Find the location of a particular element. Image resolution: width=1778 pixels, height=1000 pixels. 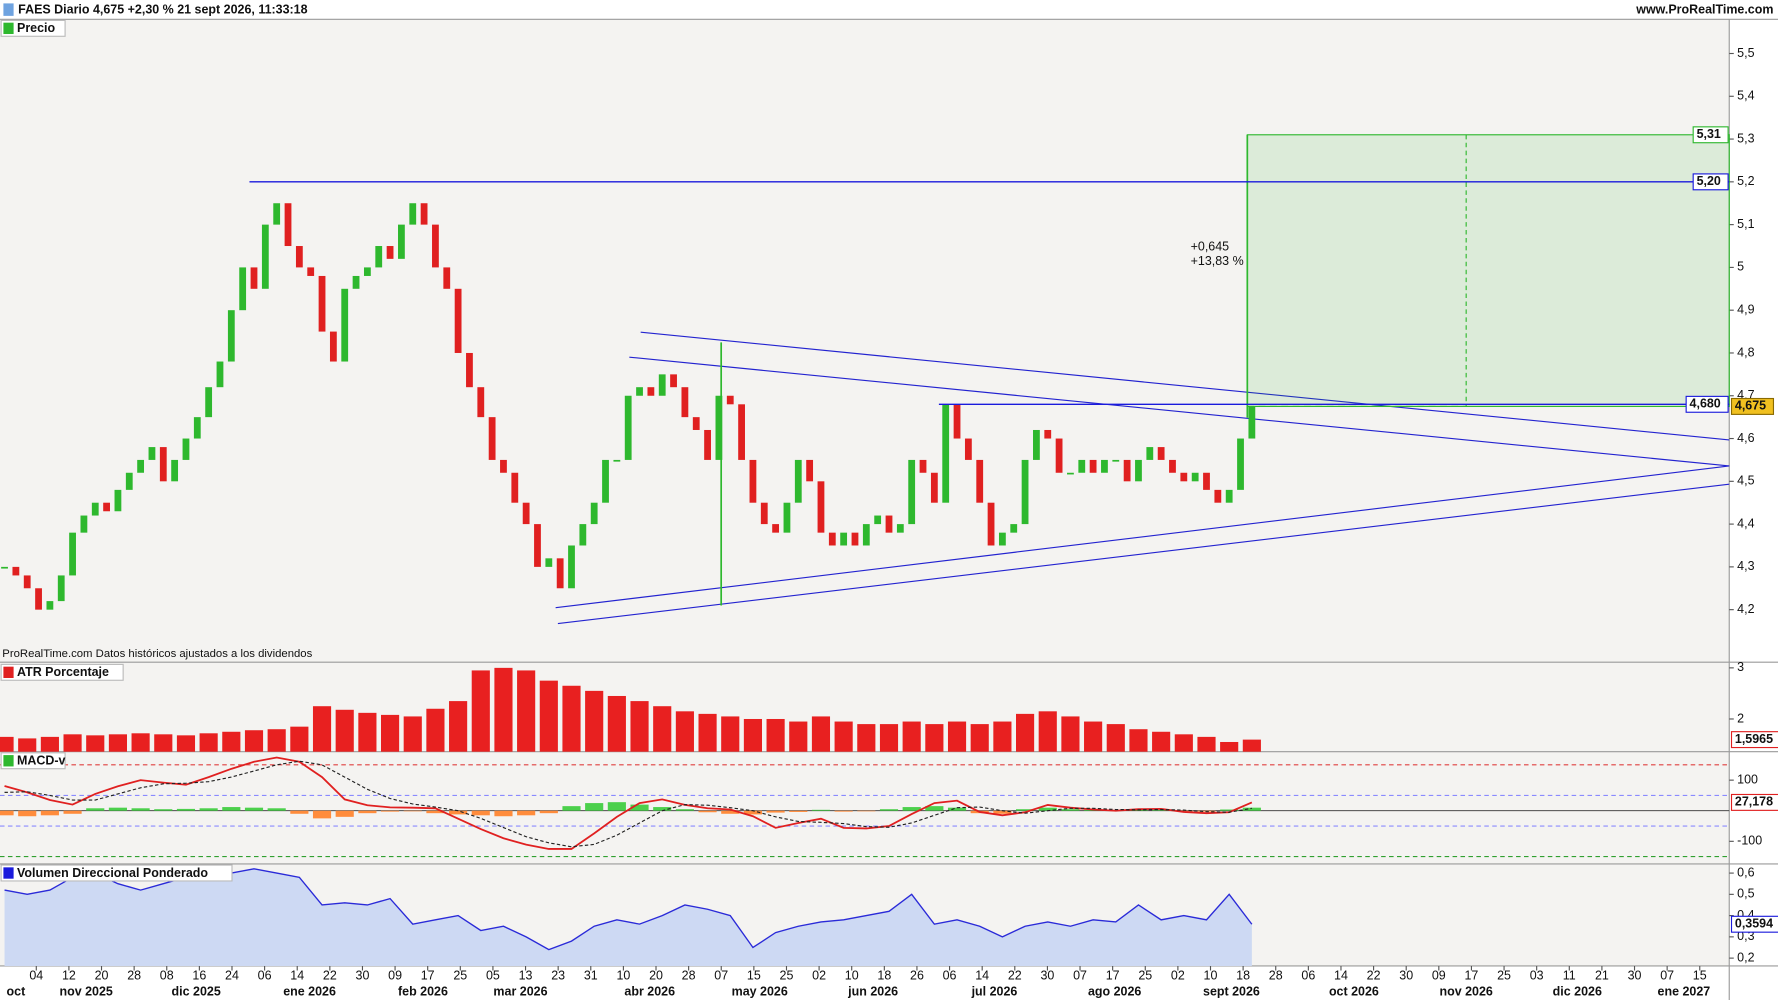

y-tick-label: 5,3 is located at coordinates (1745, 138).